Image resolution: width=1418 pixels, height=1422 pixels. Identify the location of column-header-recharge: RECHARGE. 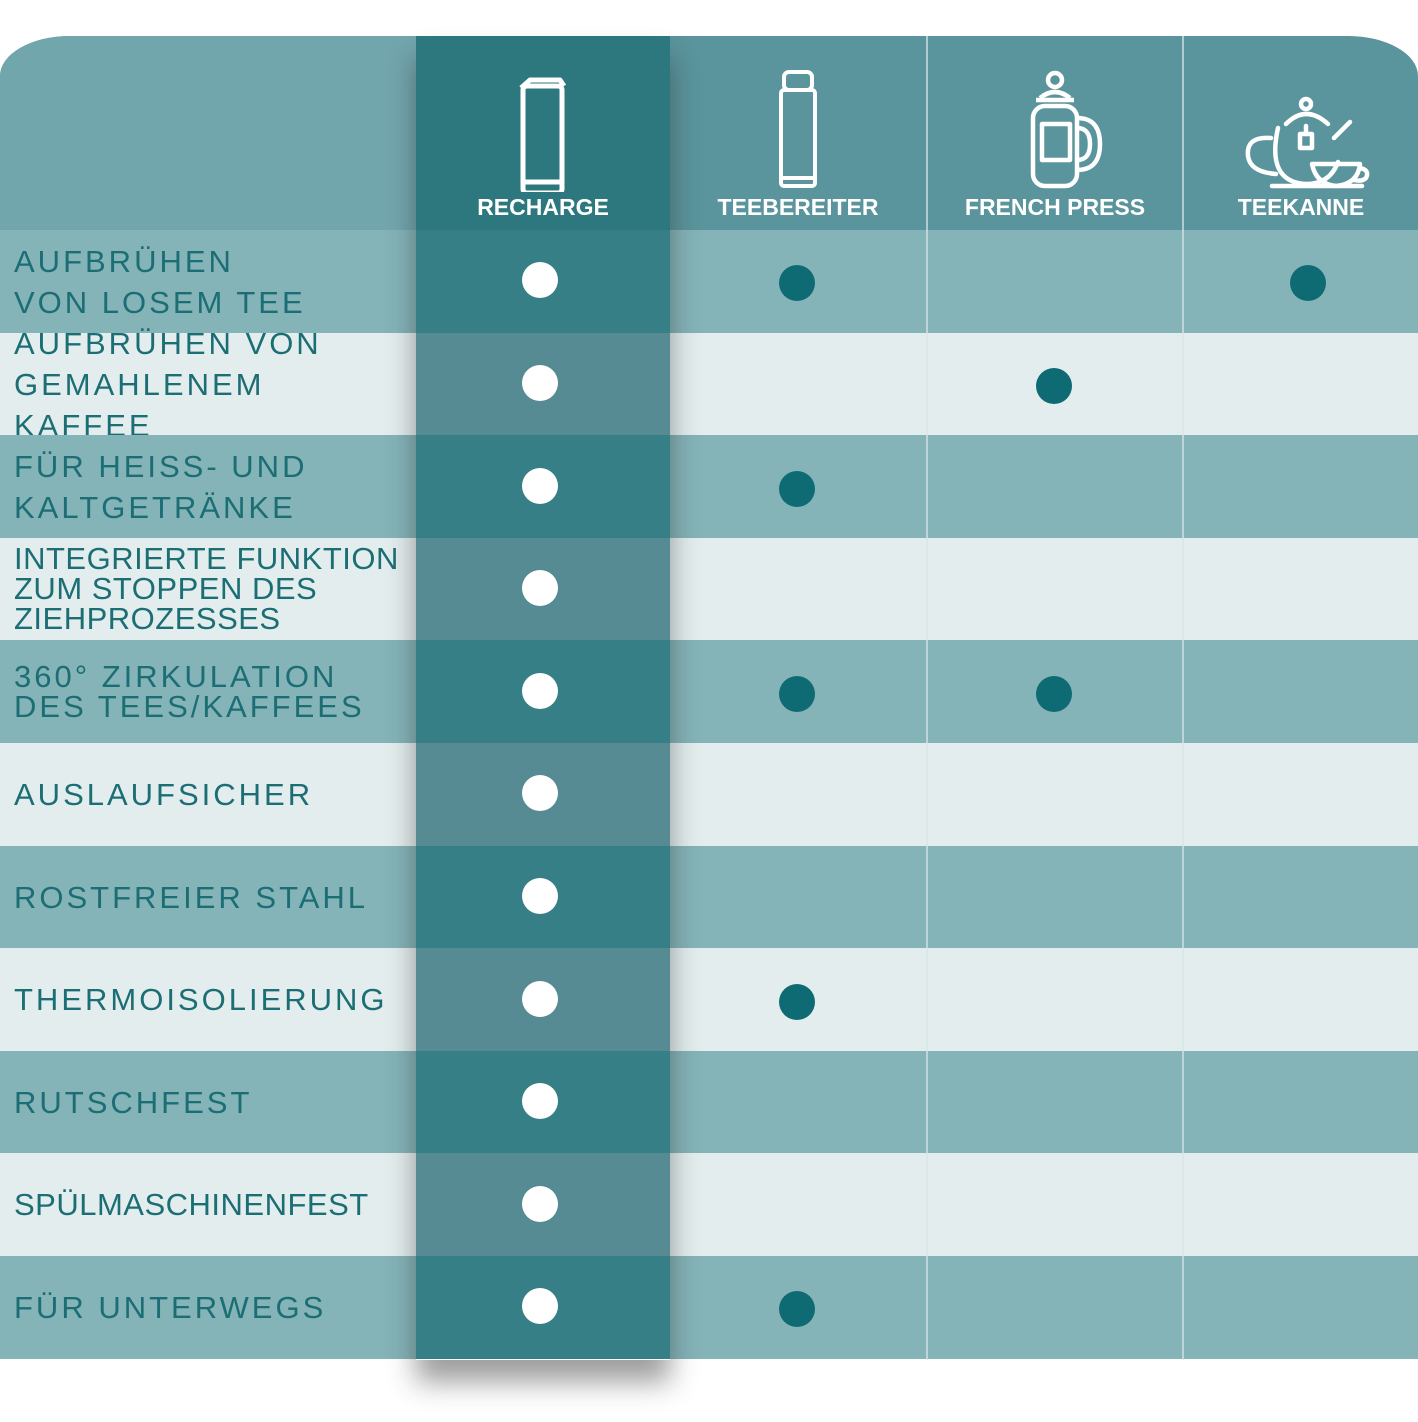
(543, 133).